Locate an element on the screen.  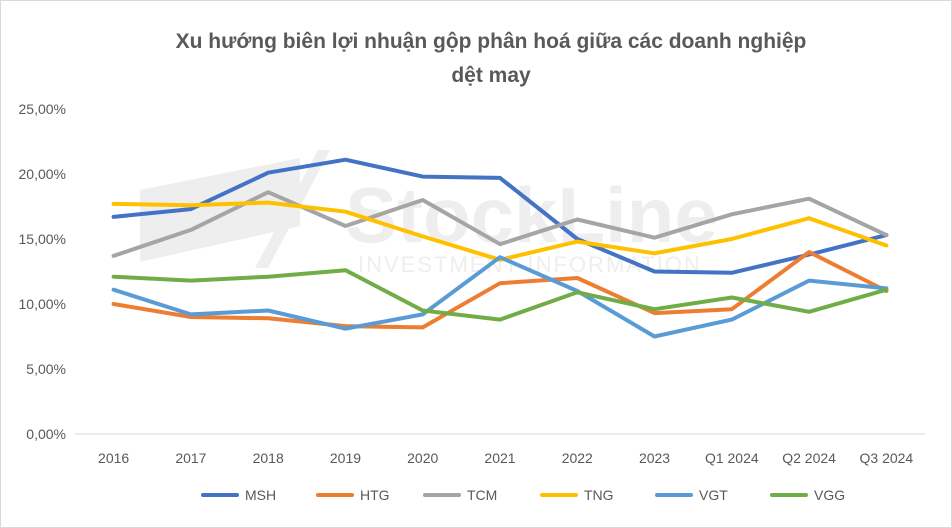
chart-title-line-2: dệt may is located at coordinates (491, 75).